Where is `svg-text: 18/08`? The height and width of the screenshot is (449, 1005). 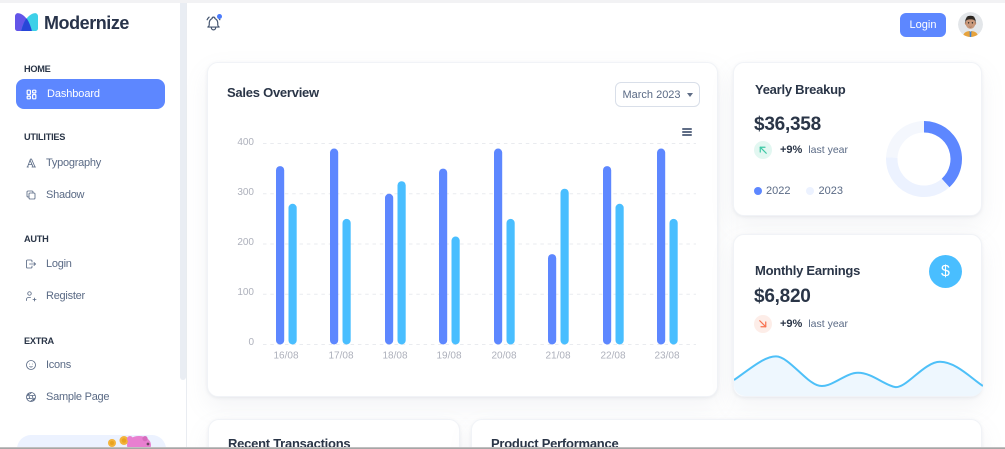 svg-text: 18/08 is located at coordinates (394, 356).